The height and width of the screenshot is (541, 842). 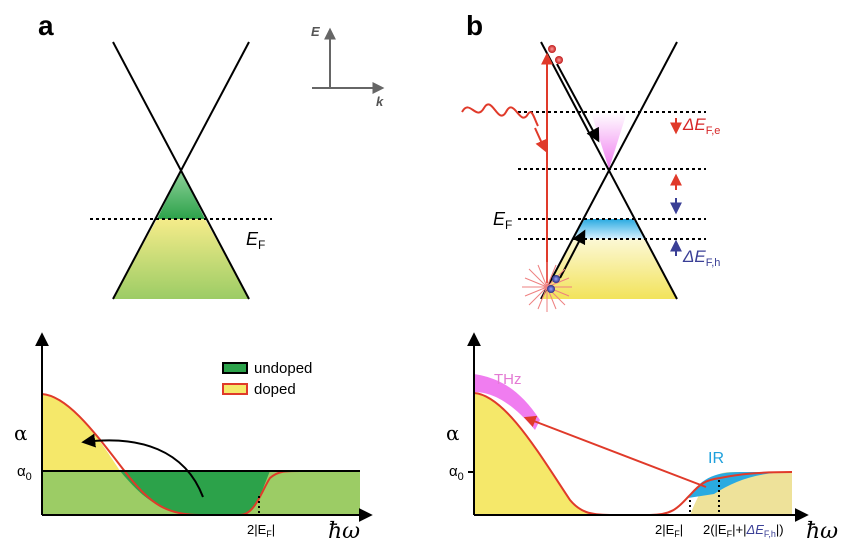 I want to click on excitation-burst, so click(x=547, y=287).